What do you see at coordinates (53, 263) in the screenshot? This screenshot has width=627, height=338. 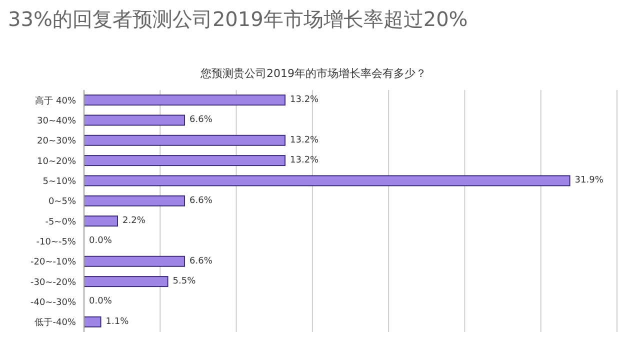 I see `y-tick-label: -20~-10%` at bounding box center [53, 263].